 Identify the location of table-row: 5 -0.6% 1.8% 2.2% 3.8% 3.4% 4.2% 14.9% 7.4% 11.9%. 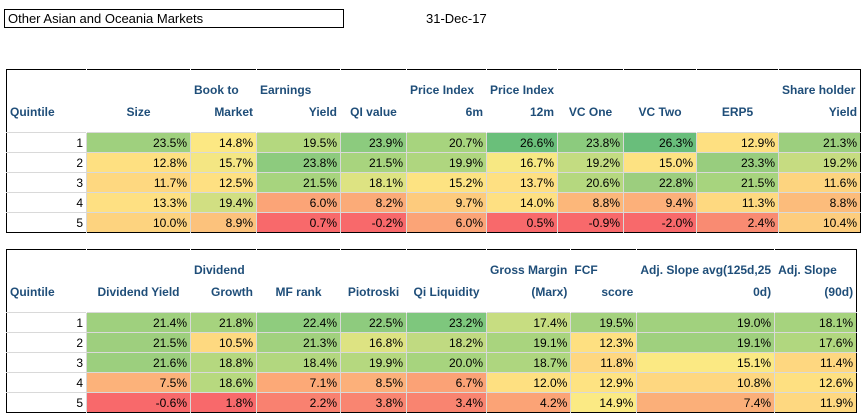
(431, 402).